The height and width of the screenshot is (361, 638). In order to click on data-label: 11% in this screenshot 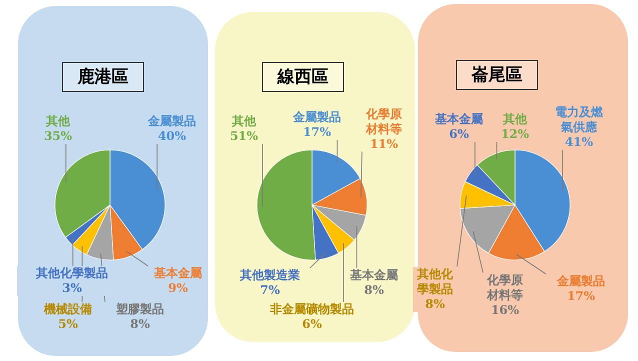, I will do `click(384, 144)`.